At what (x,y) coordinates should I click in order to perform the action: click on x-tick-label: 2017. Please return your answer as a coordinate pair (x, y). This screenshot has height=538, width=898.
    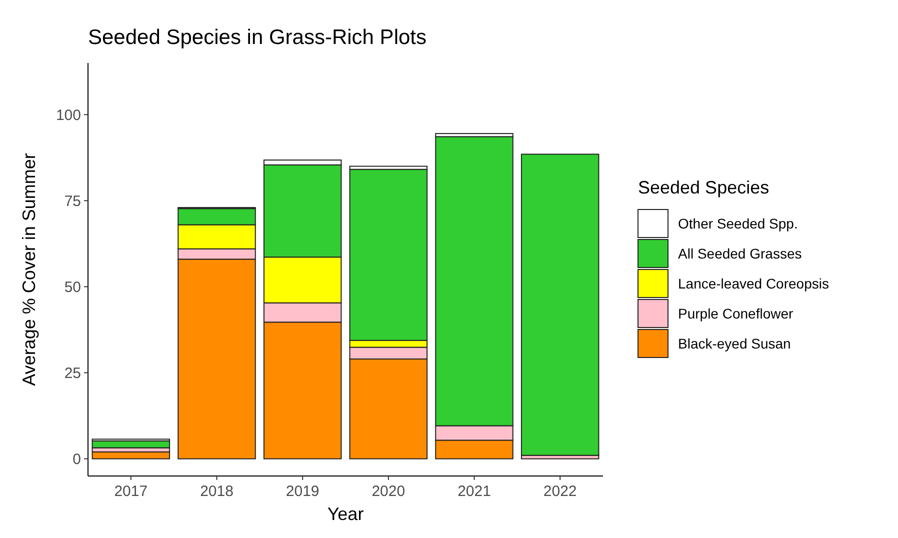
    Looking at the image, I should click on (131, 491).